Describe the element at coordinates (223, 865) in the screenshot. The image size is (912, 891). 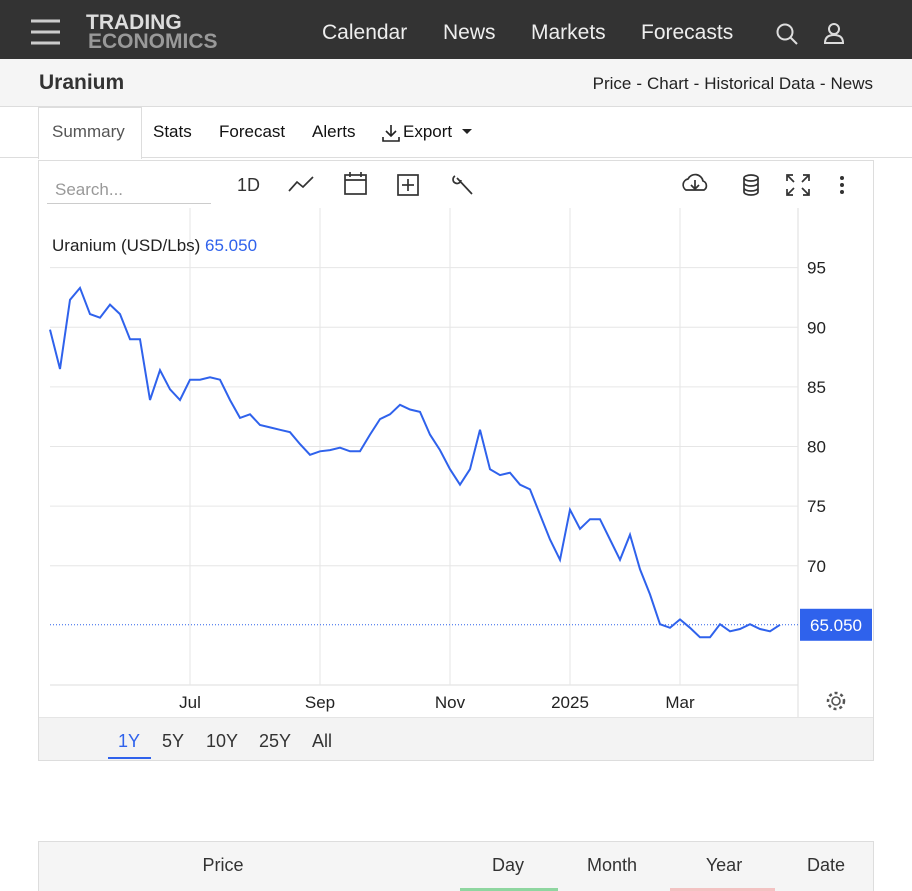
I see `column-header: Price` at that location.